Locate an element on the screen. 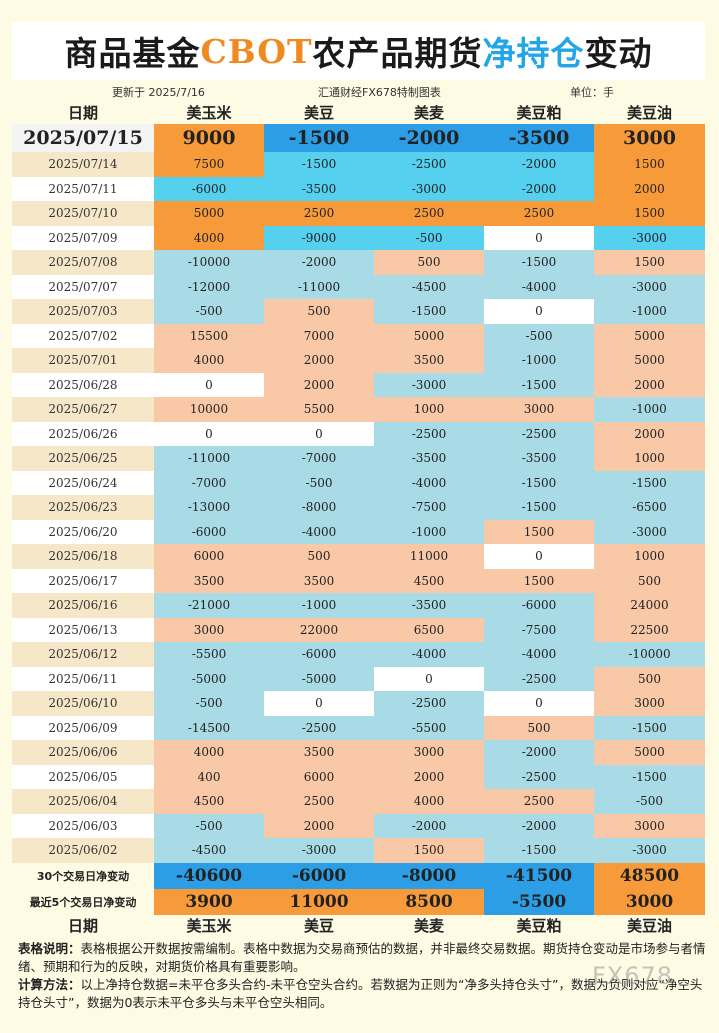  cell-soyoil: 1000 is located at coordinates (649, 556).